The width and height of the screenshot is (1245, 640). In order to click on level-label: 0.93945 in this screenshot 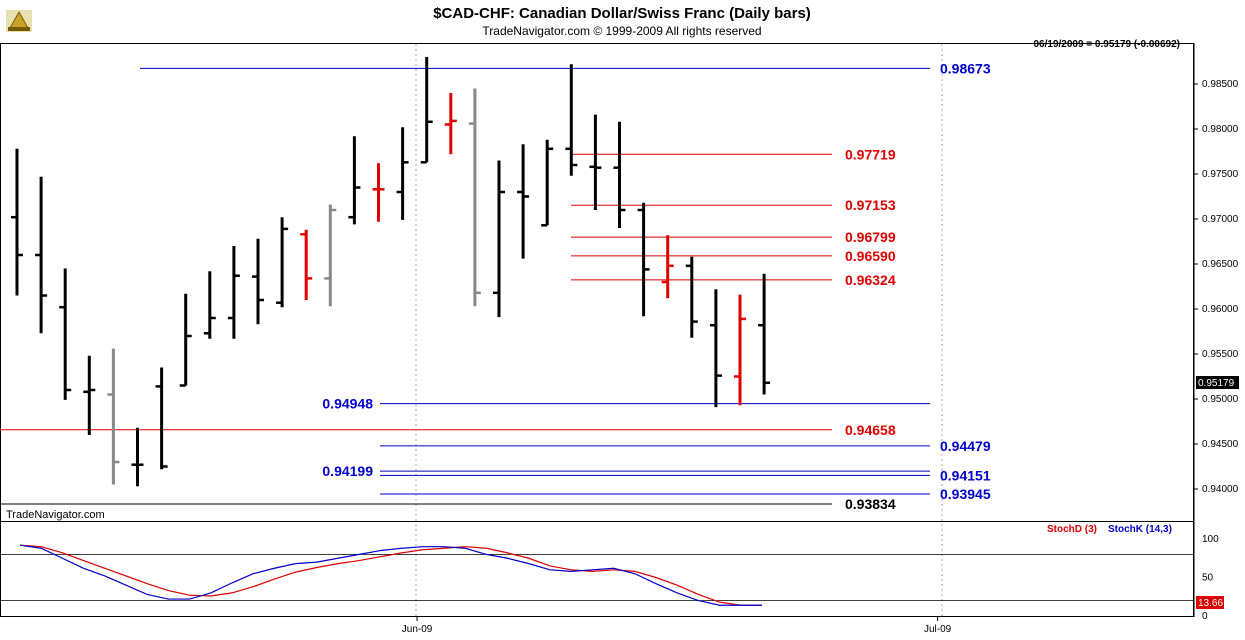, I will do `click(965, 494)`.